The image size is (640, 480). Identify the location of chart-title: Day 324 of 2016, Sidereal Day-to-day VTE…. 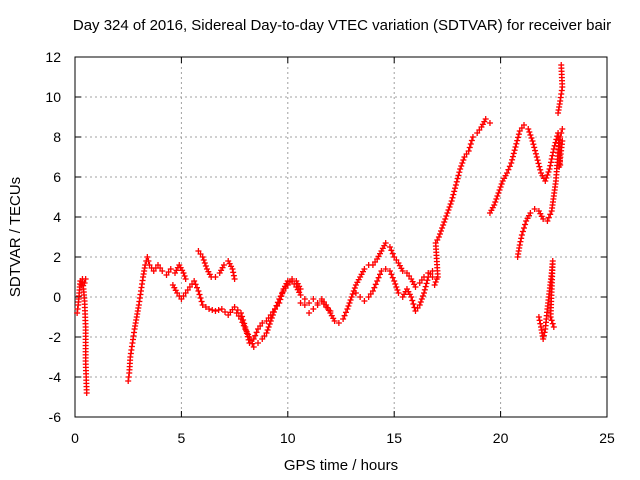
(342, 25).